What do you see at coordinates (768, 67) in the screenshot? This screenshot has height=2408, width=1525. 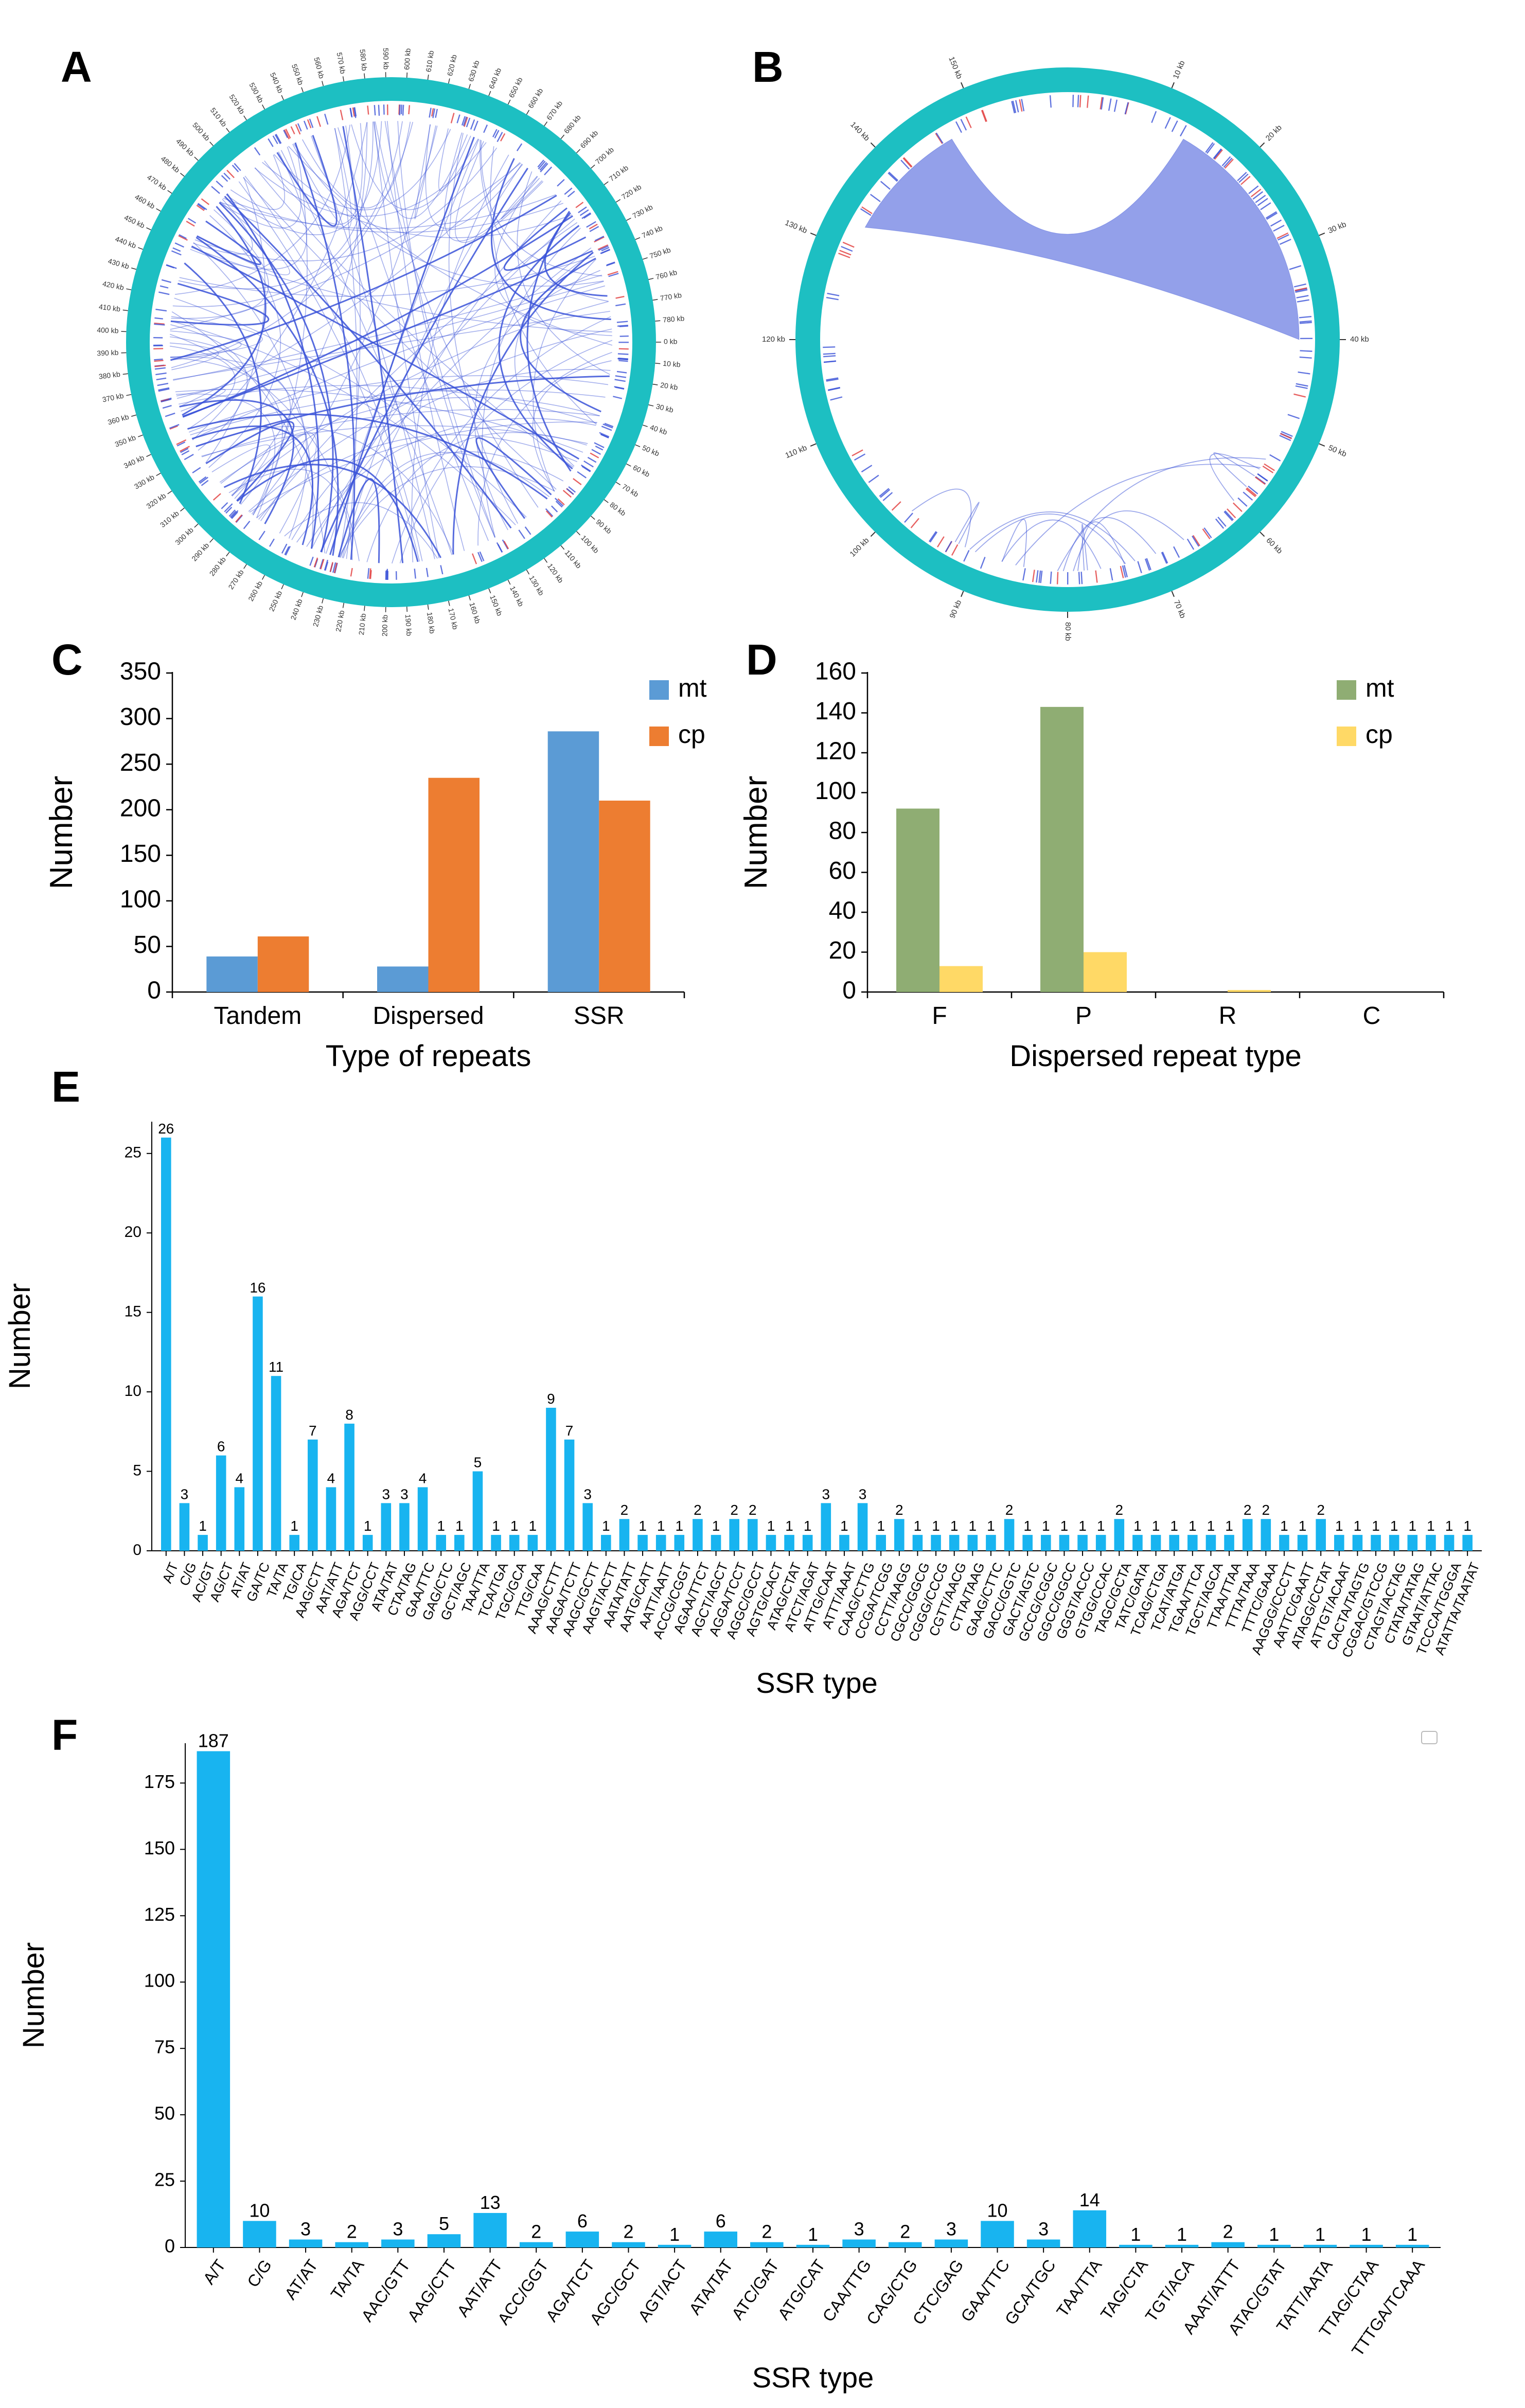 I see `panel-label-b: B` at bounding box center [768, 67].